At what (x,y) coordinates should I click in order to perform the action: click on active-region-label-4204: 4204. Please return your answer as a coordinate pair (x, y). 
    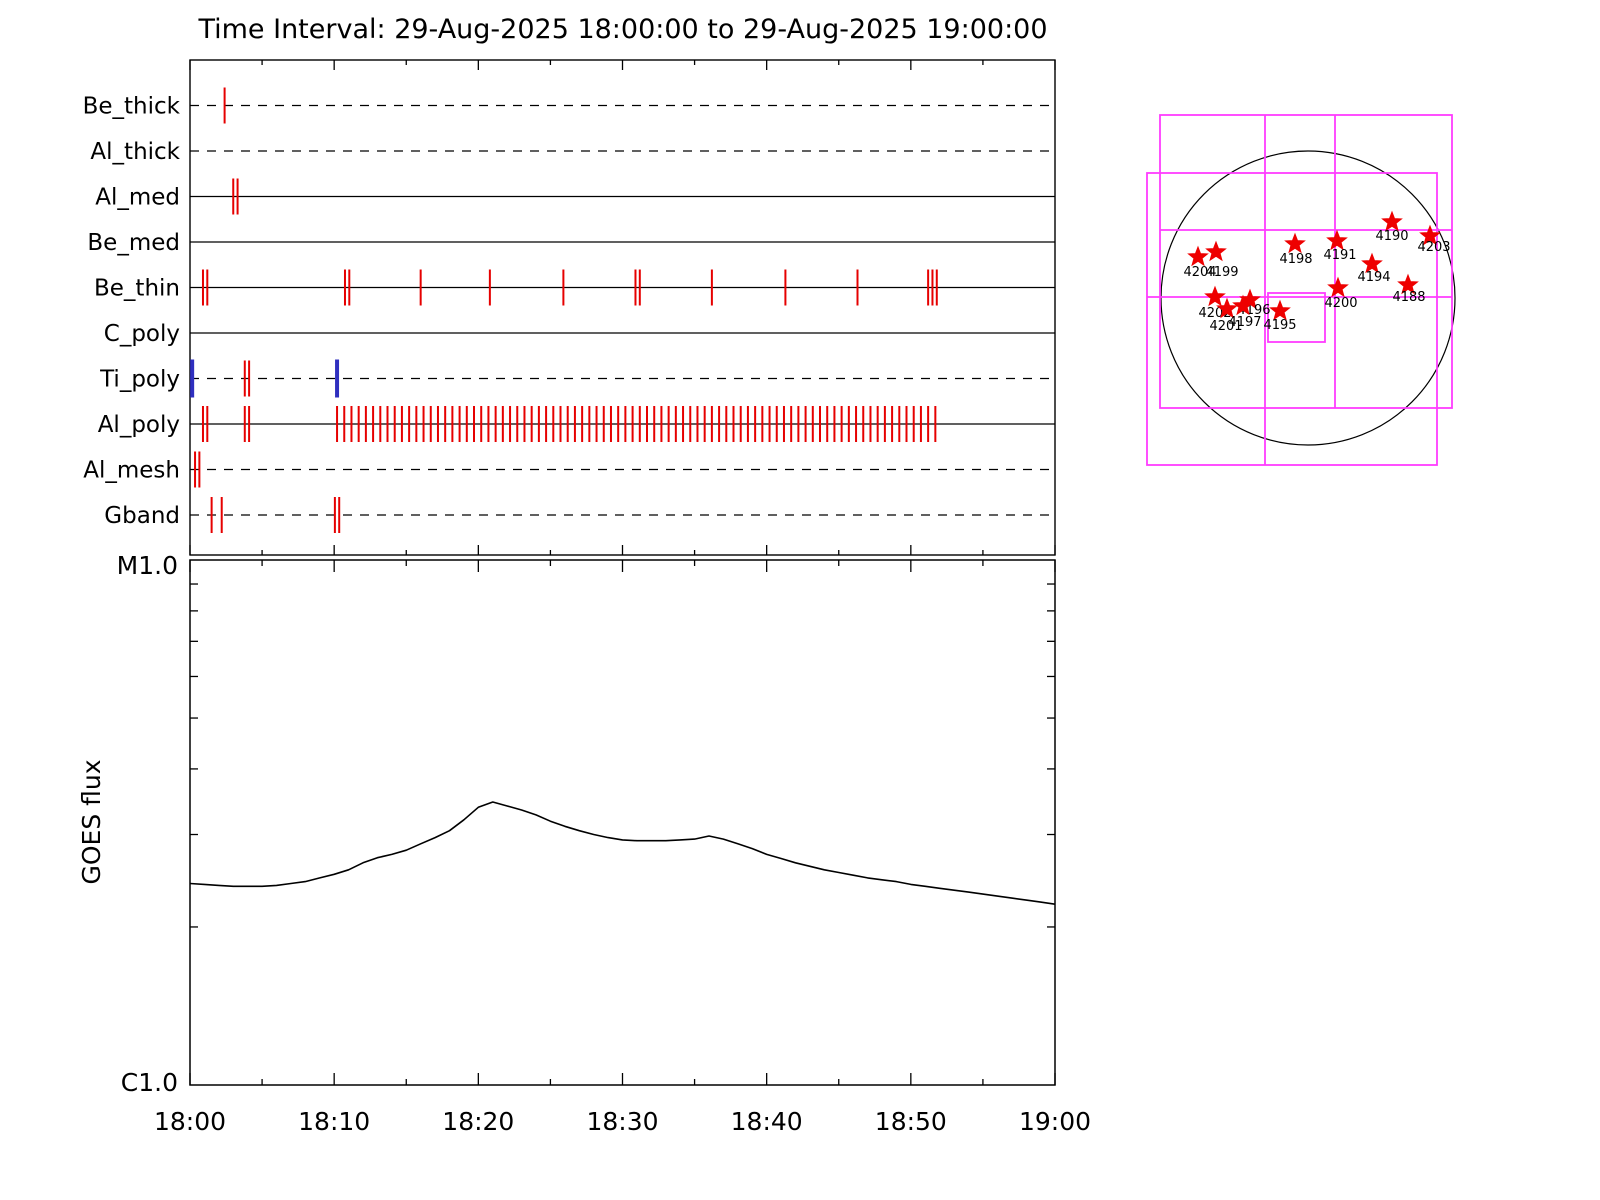
    Looking at the image, I should click on (1199, 272).